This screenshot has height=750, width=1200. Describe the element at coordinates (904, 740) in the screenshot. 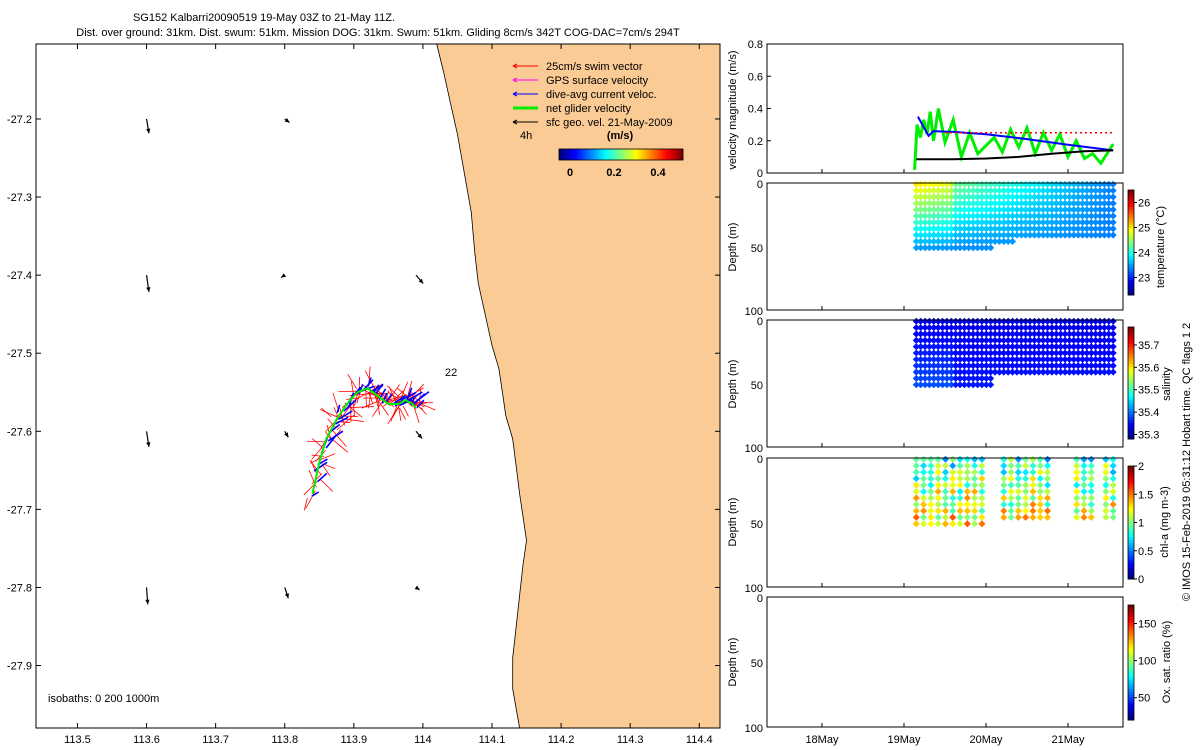

I see `time-xtick-label: 19May` at that location.